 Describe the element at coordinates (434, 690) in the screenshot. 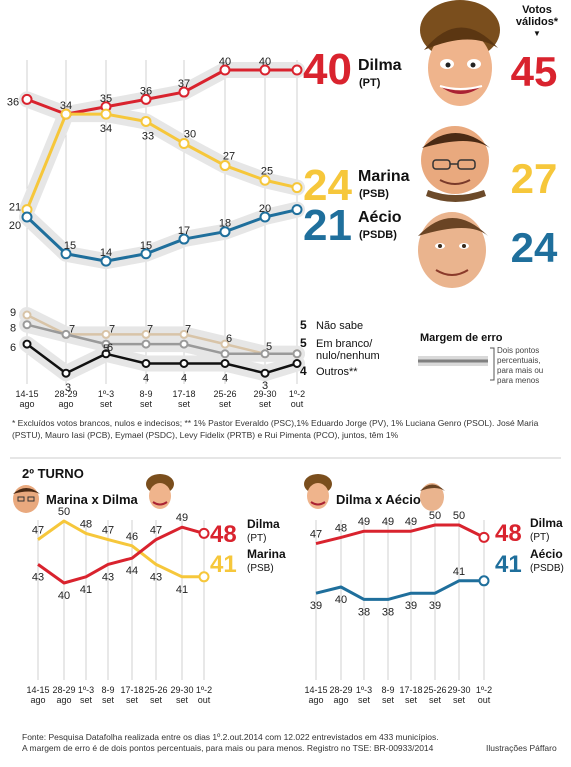

I see `right-x-tick-top-5: 25-26` at that location.